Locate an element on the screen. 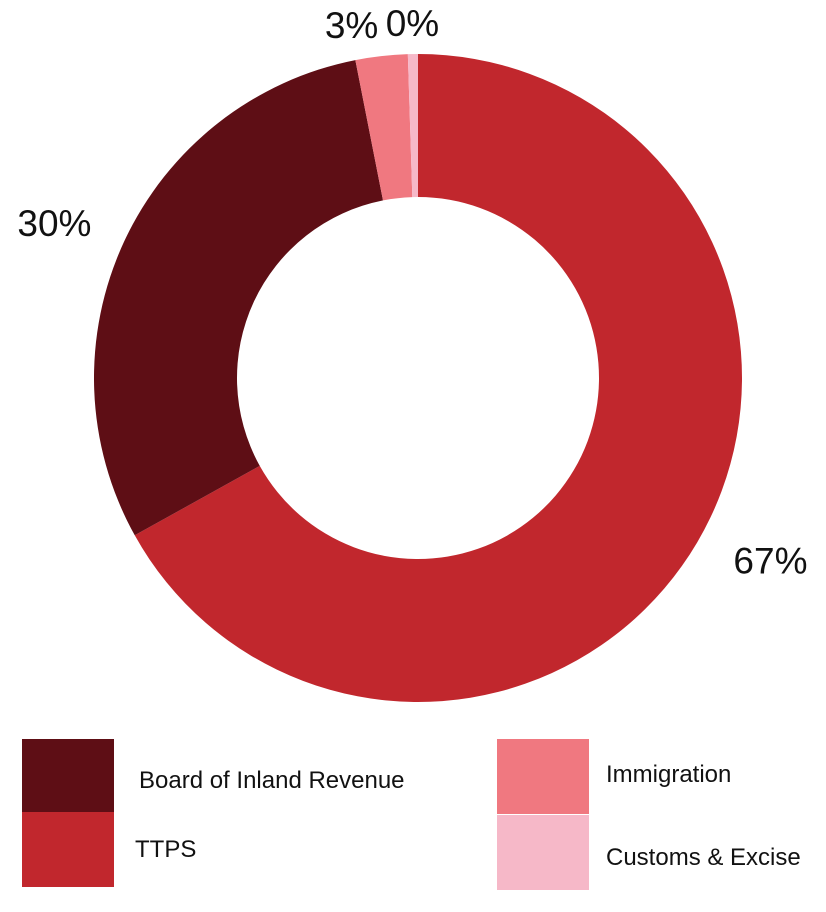 The image size is (826, 912). legend-swatch-ttps is located at coordinates (68, 849).